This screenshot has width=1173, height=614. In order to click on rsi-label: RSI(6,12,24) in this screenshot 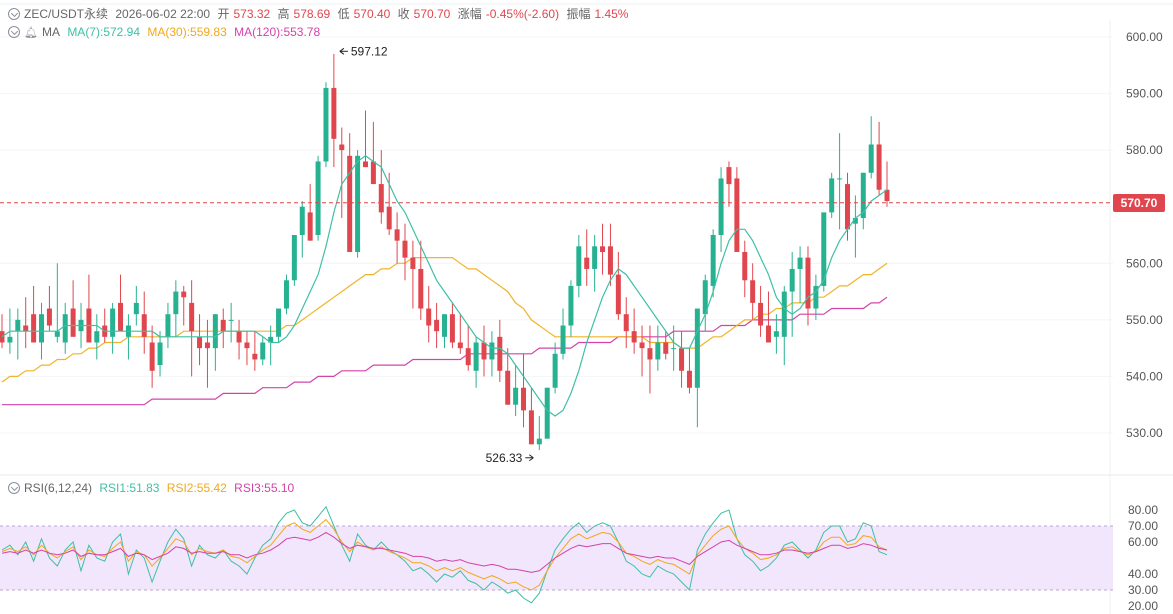, I will do `click(58, 488)`.